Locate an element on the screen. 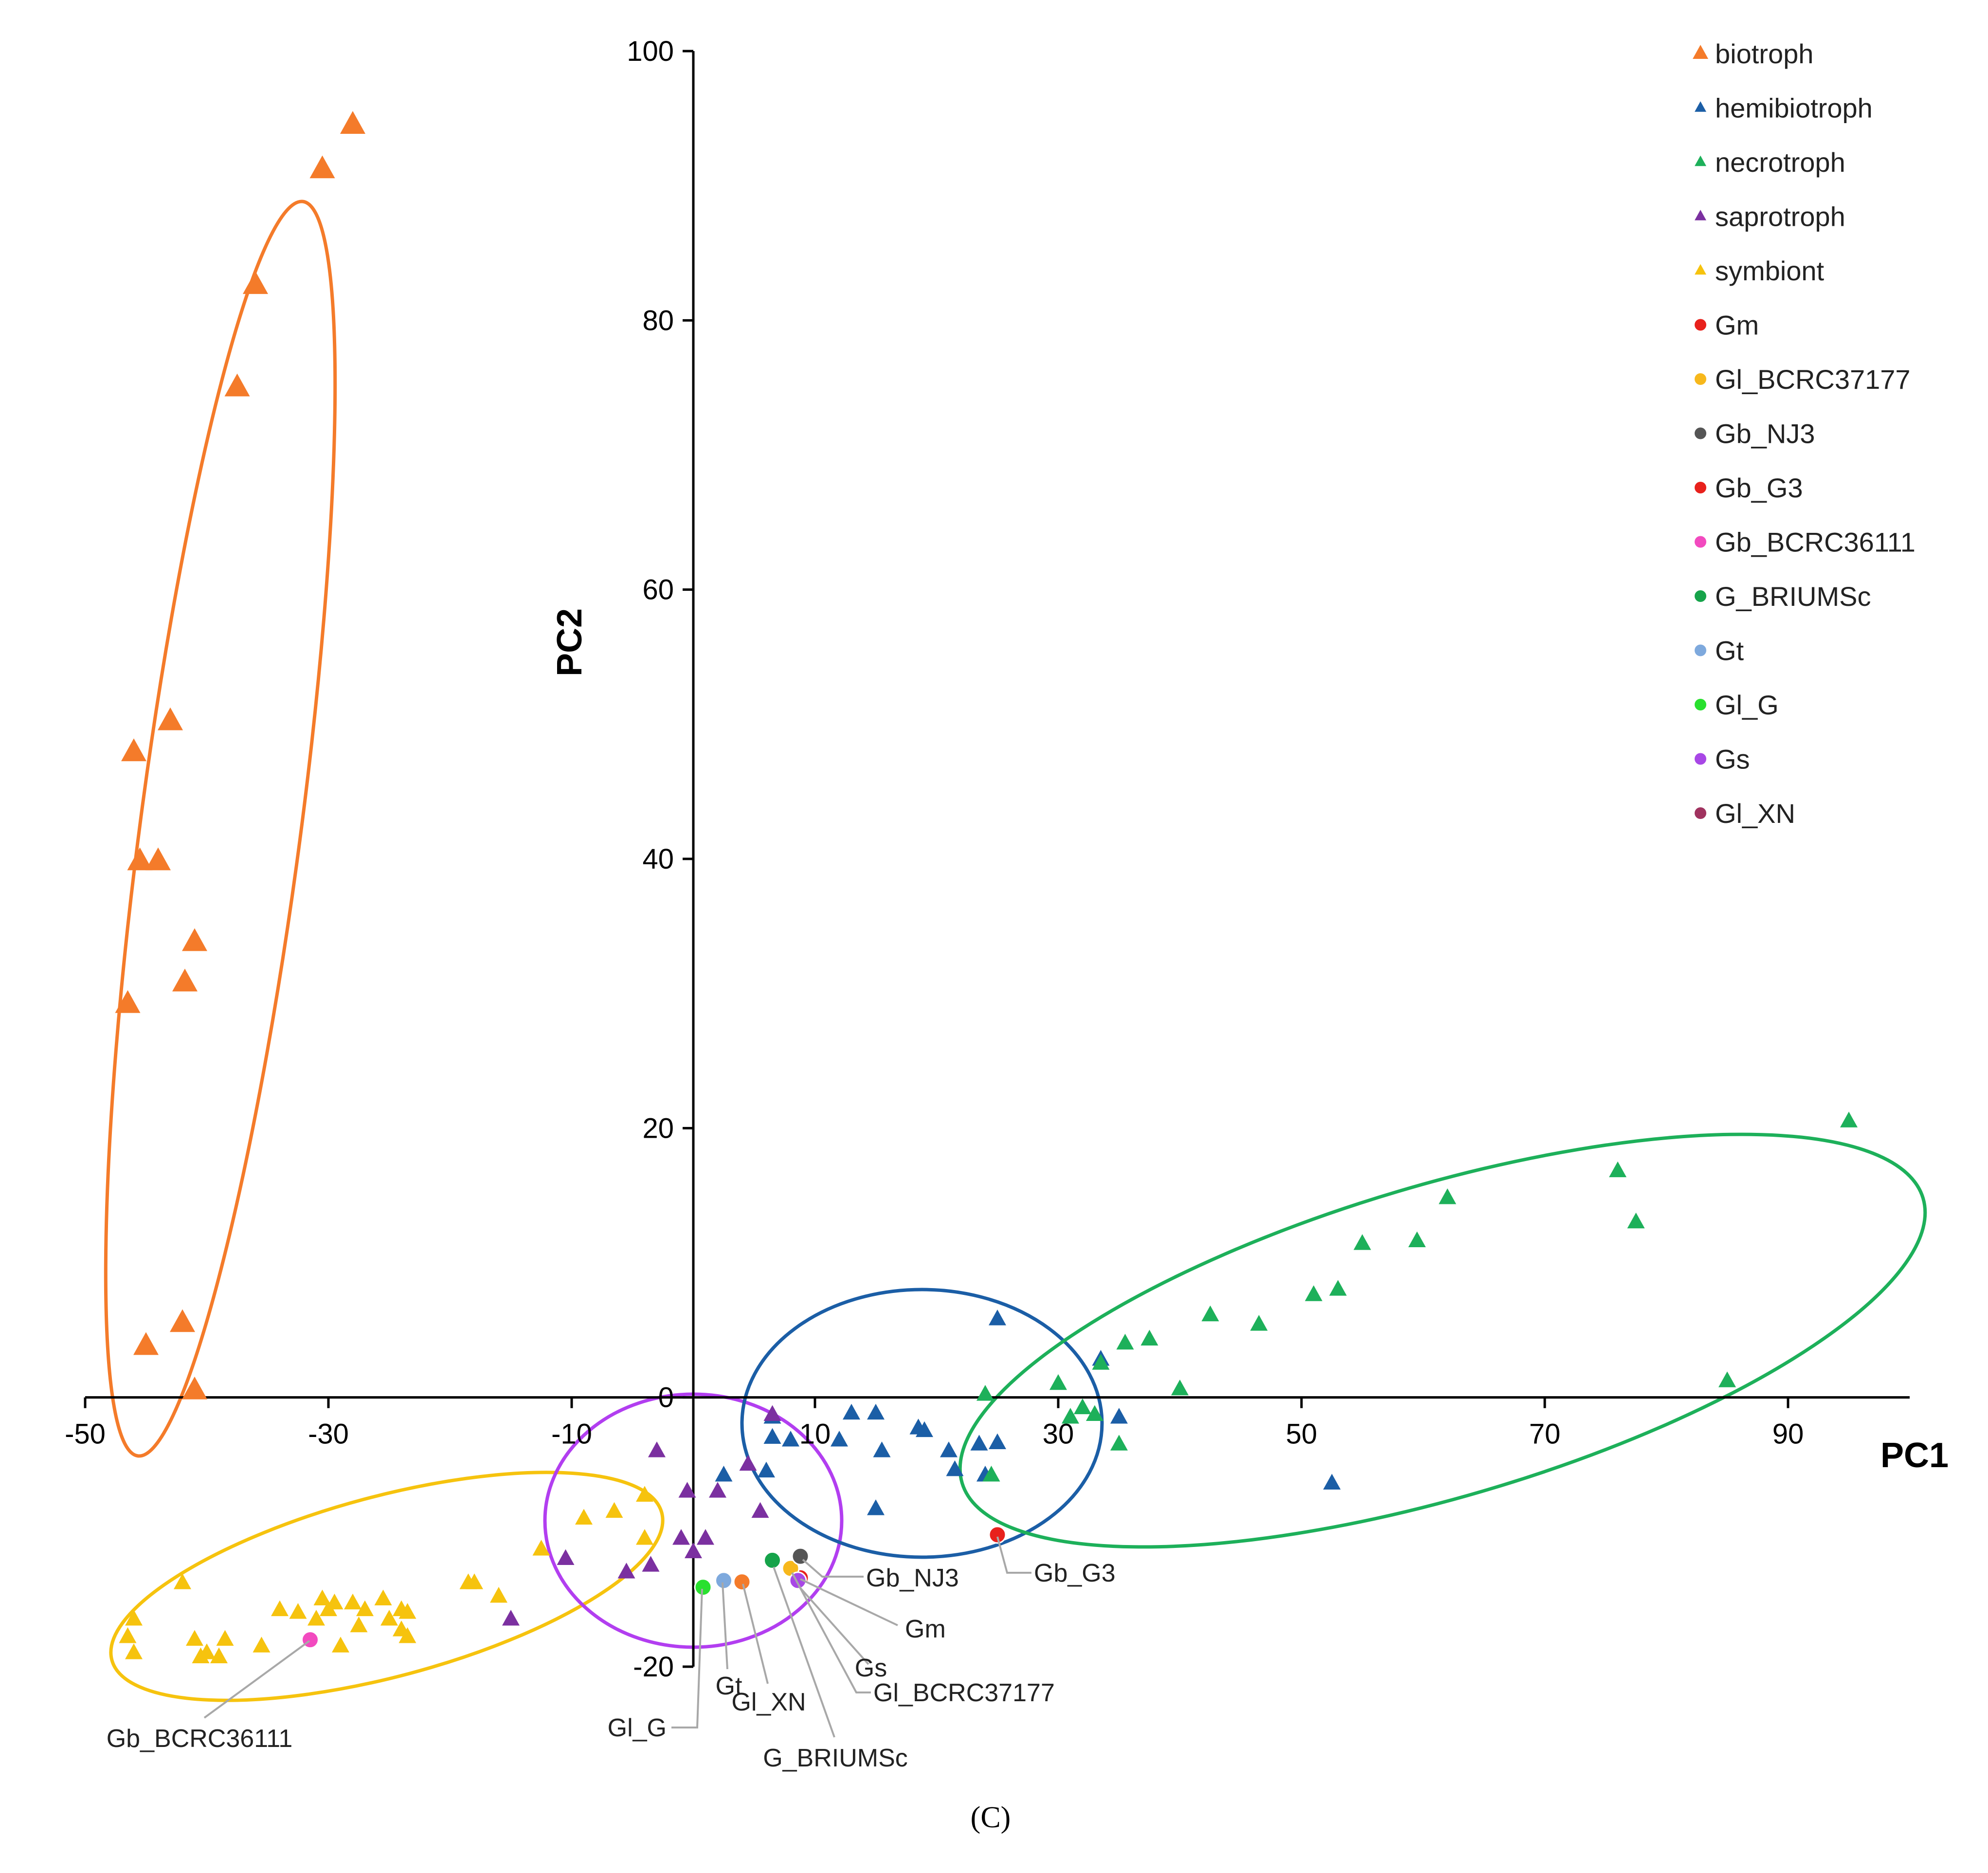 The width and height of the screenshot is (1988, 1873). leader-line-gs is located at coordinates (833, 1625).